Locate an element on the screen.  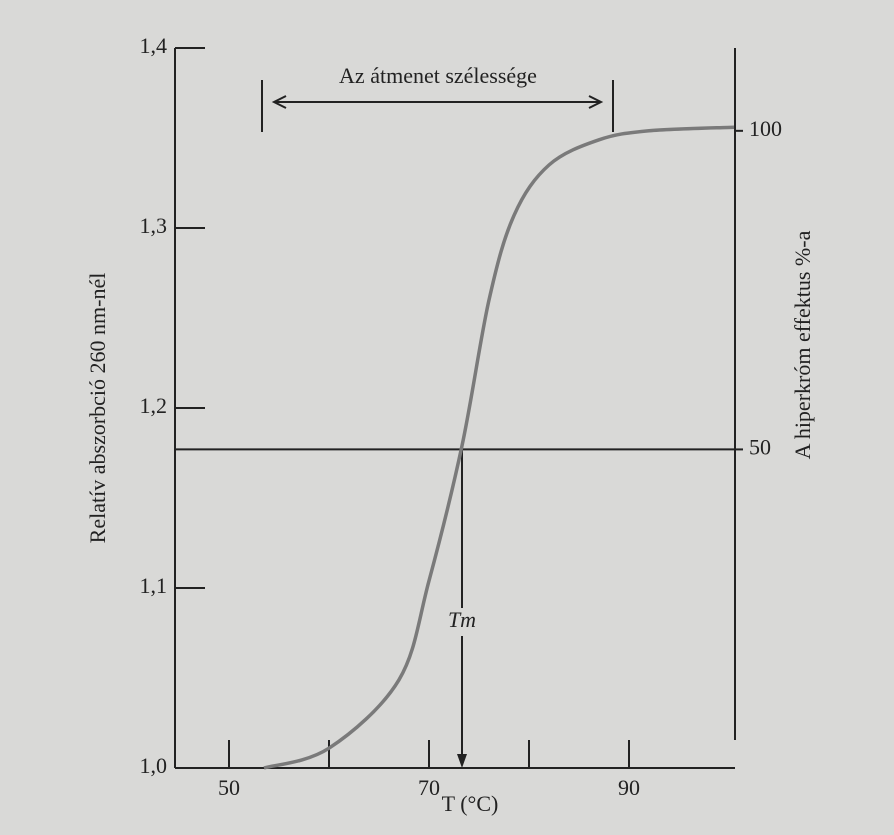
tm-label-bg is located at coordinates (462, 622).